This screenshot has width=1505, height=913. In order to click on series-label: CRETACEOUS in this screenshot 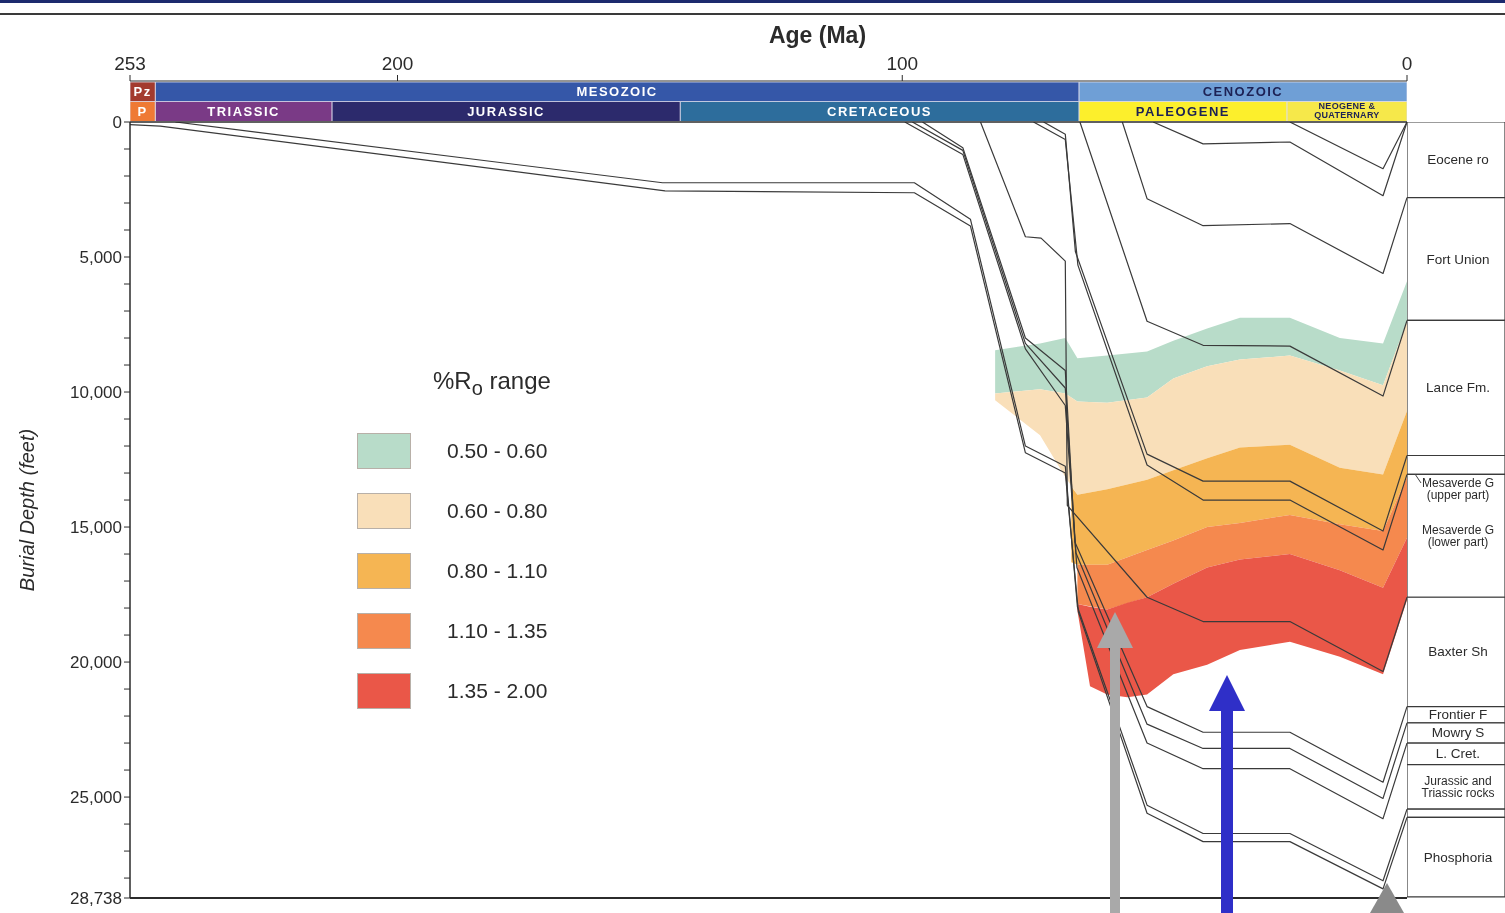, I will do `click(880, 111)`.